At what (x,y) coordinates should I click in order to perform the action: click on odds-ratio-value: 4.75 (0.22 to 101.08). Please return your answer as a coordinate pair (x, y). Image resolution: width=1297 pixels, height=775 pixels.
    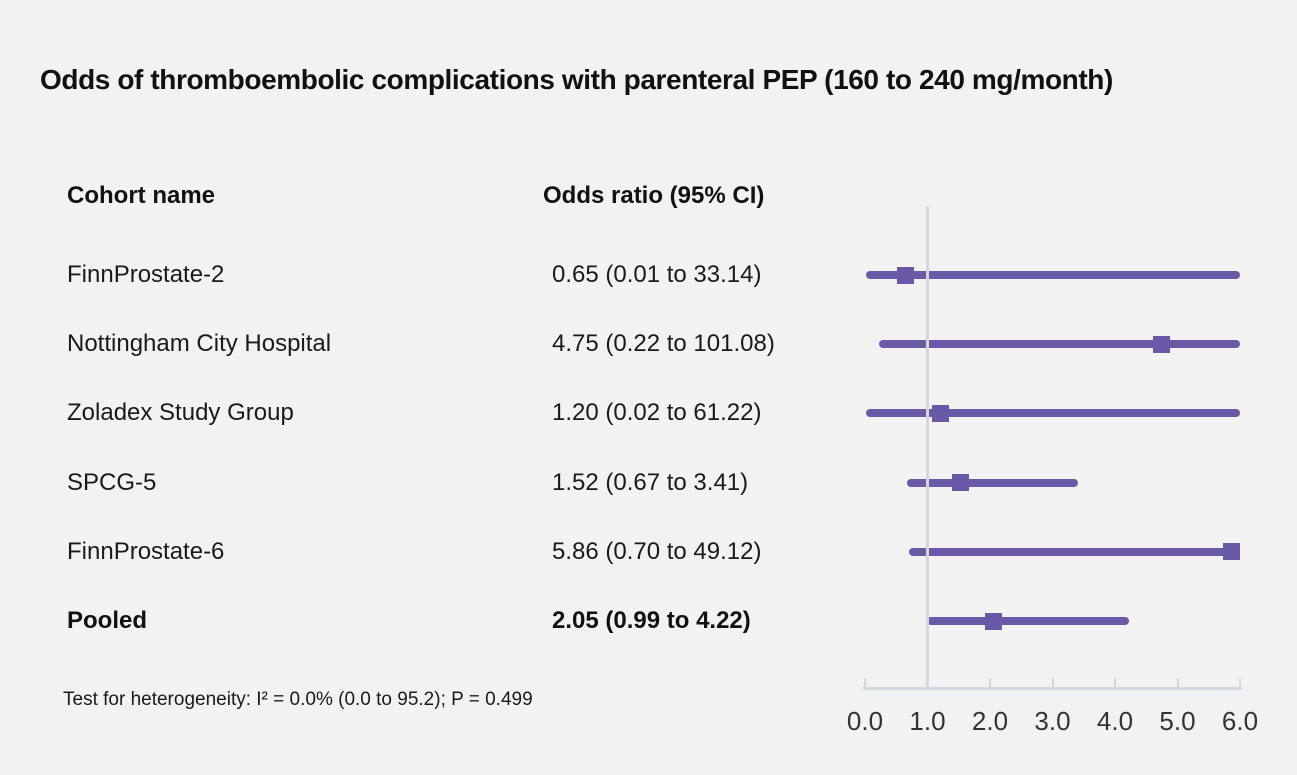
    Looking at the image, I should click on (663, 344).